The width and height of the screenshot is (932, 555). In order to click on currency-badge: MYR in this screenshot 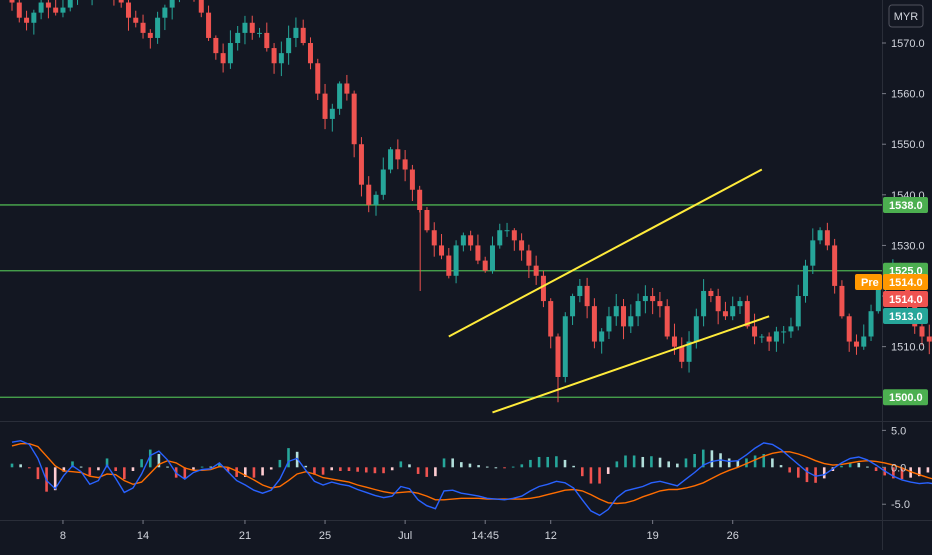, I will do `click(906, 17)`.